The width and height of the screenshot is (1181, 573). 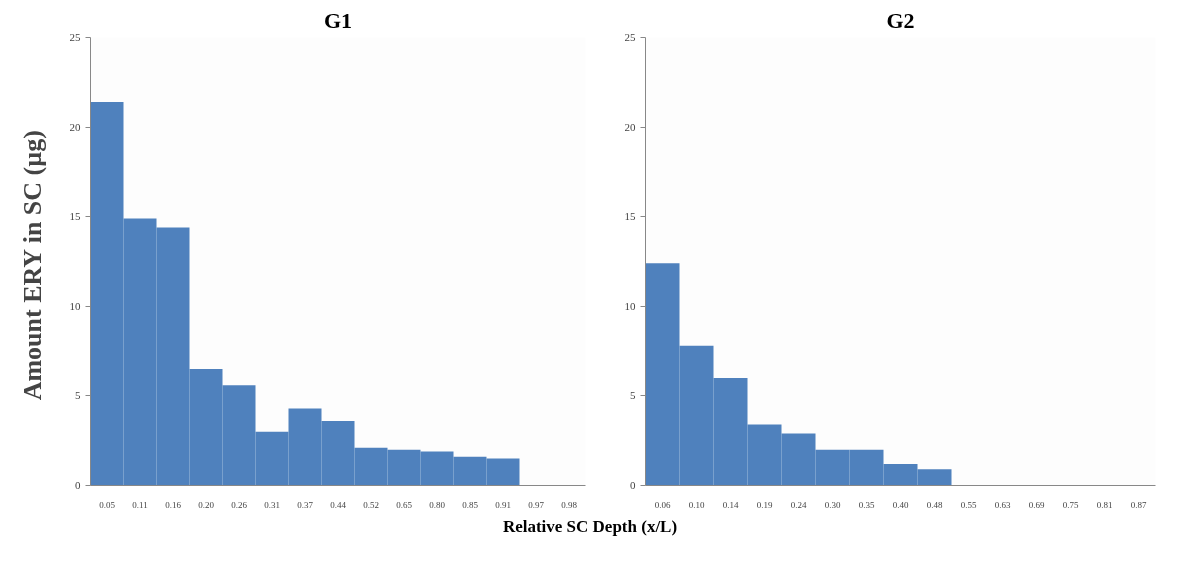 What do you see at coordinates (1002, 504) in the screenshot?
I see `x-tick-label: 0.63` at bounding box center [1002, 504].